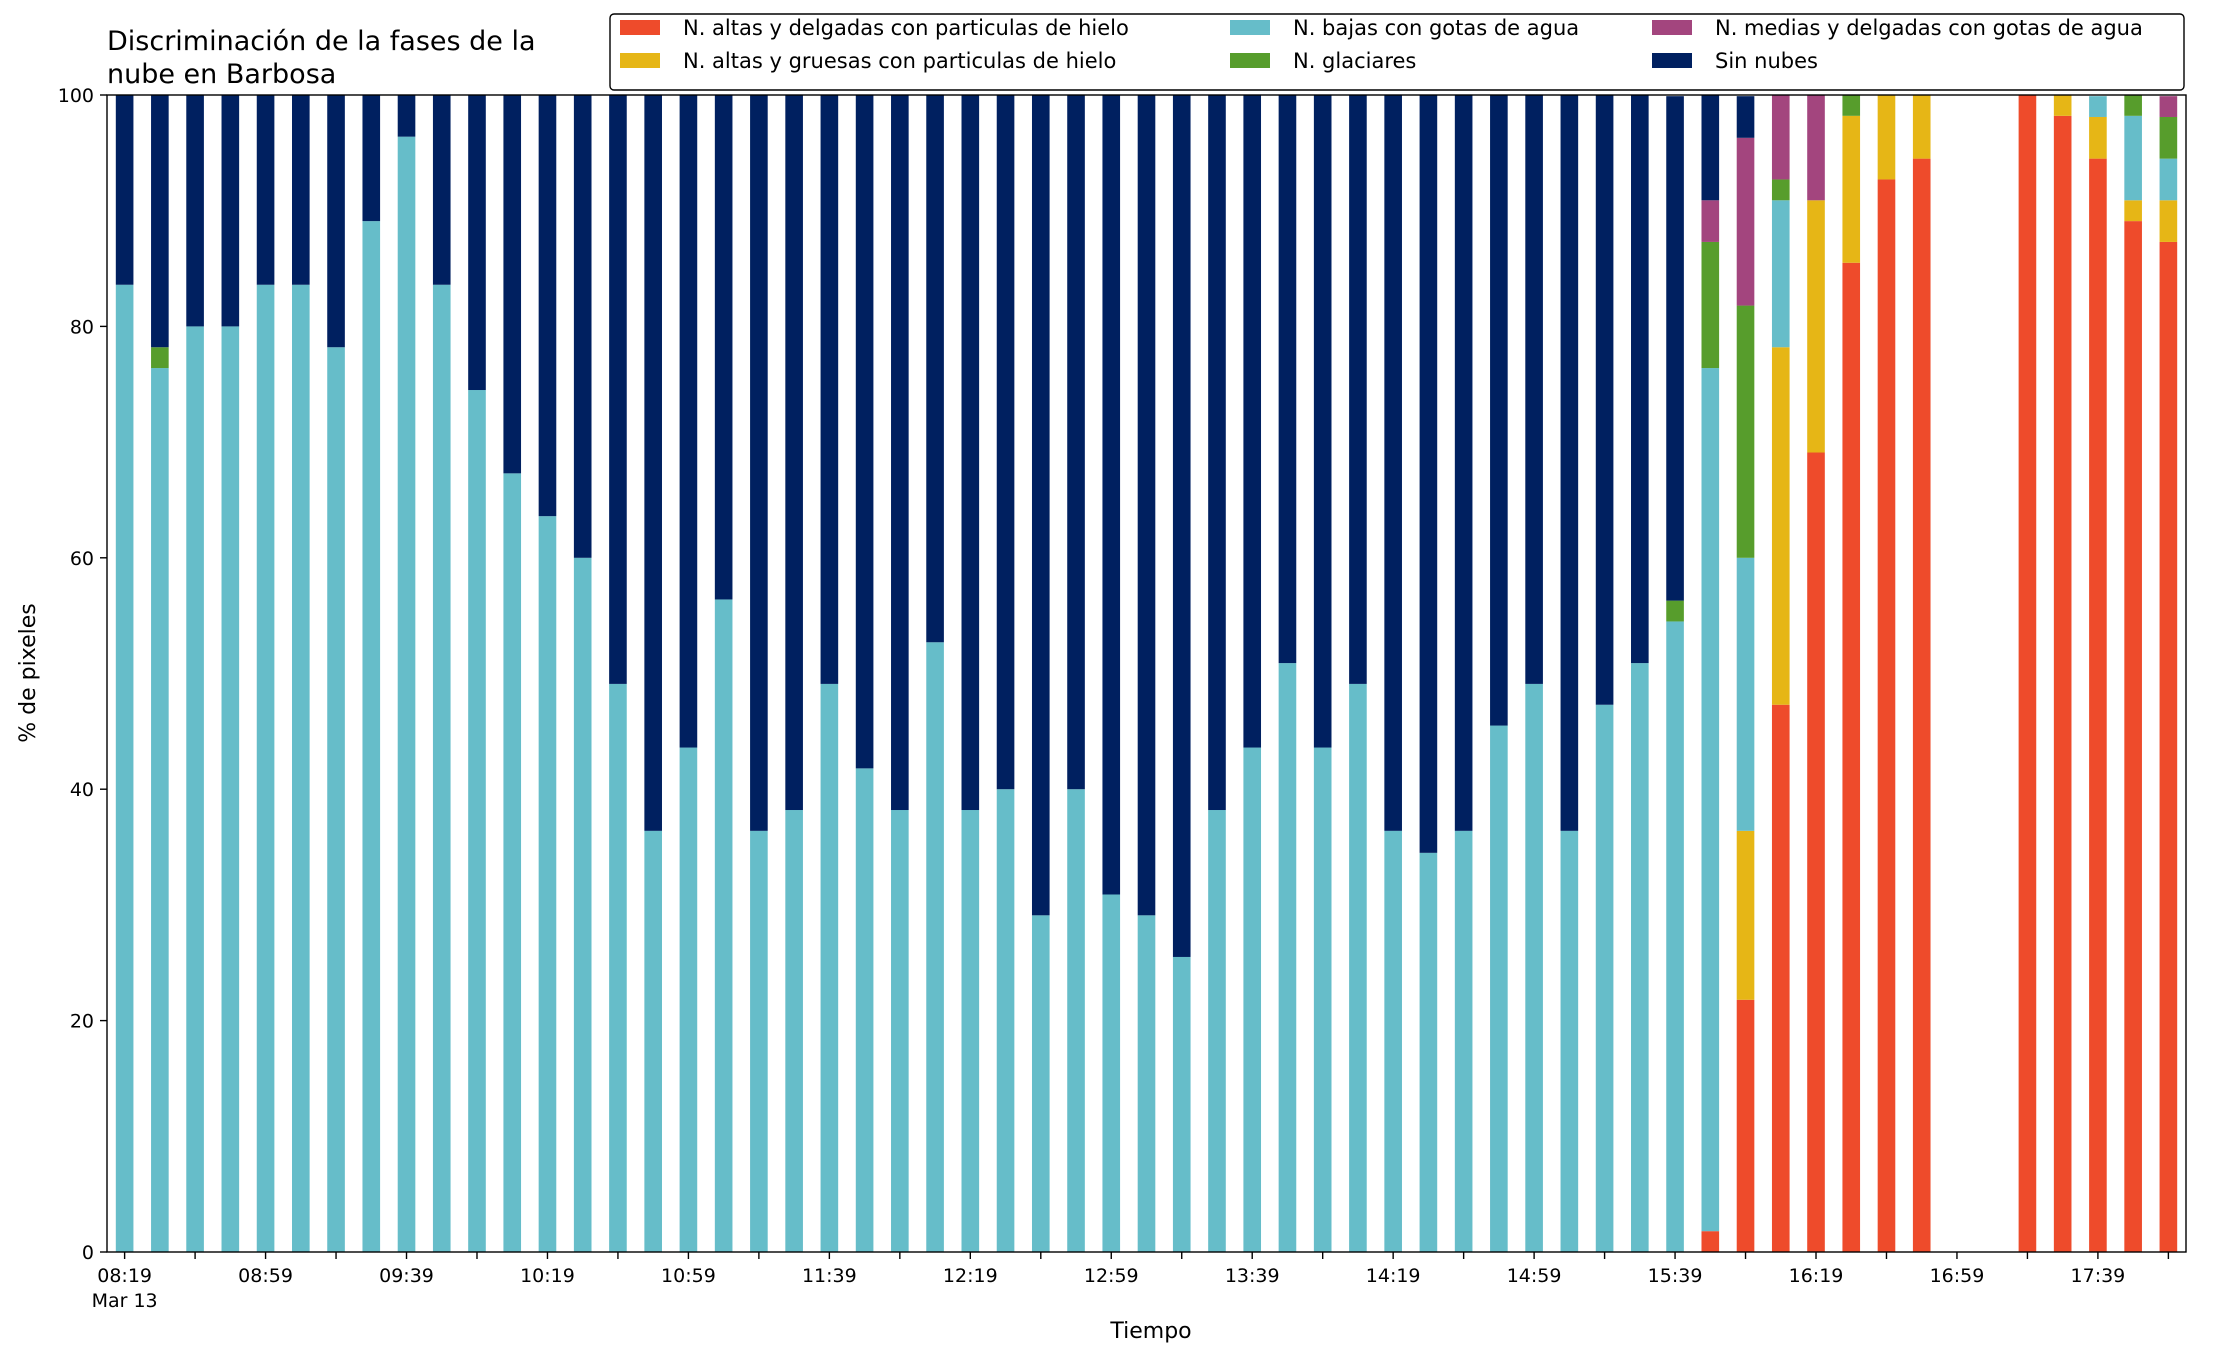  What do you see at coordinates (2098, 1276) in the screenshot?
I see `x-tick-label: 17:39` at bounding box center [2098, 1276].